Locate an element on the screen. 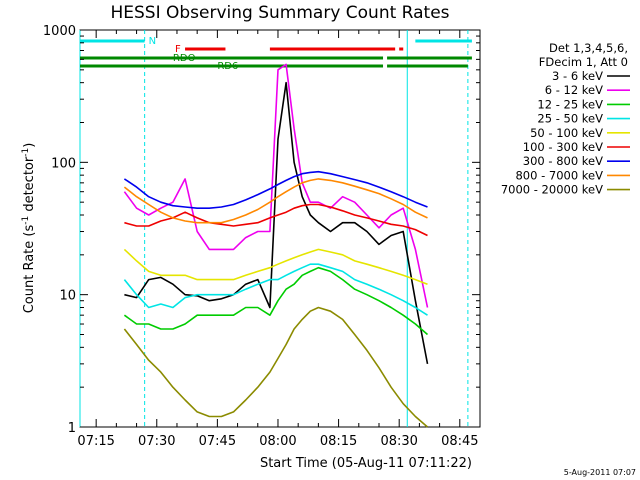 Image resolution: width=640 pixels, height=480 pixels. x-axis-label: Start Time (05-Aug-11 07:11:22) is located at coordinates (366, 463).